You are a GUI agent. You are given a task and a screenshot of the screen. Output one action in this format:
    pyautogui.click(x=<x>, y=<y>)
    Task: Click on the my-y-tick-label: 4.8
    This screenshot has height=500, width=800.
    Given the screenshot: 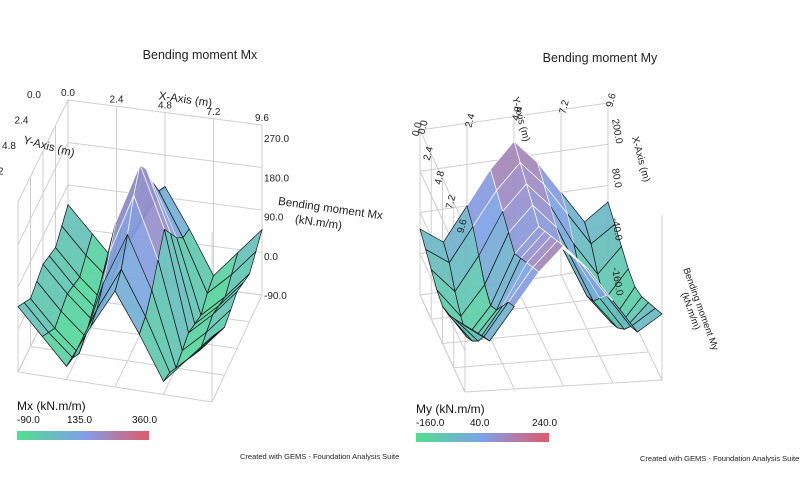 What is the action you would take?
    pyautogui.click(x=440, y=177)
    